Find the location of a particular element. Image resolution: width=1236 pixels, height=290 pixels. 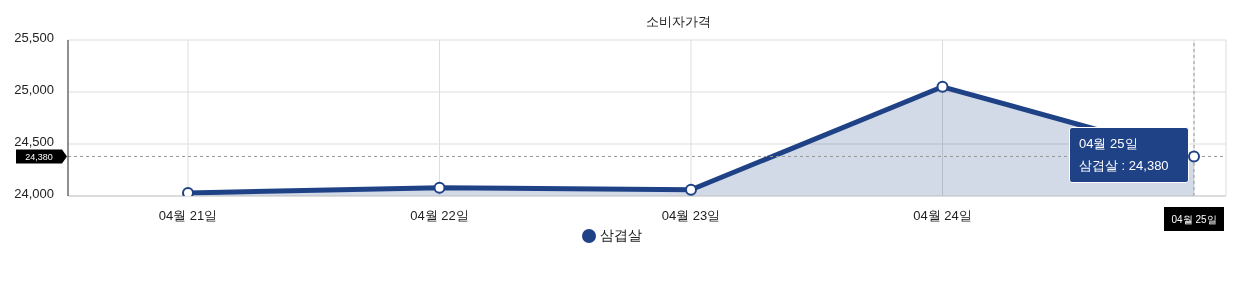

y-tick-label: 24,500 is located at coordinates (34, 141).